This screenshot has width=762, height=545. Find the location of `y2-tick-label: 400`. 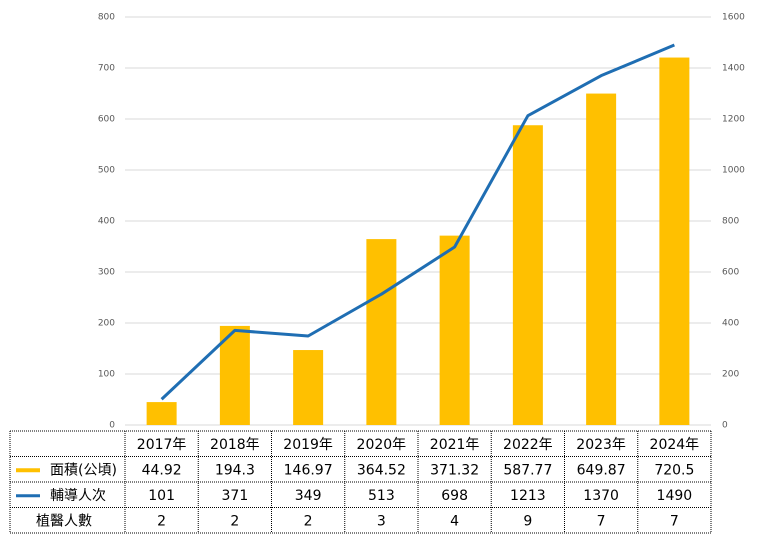

y2-tick-label: 400 is located at coordinates (730, 324).